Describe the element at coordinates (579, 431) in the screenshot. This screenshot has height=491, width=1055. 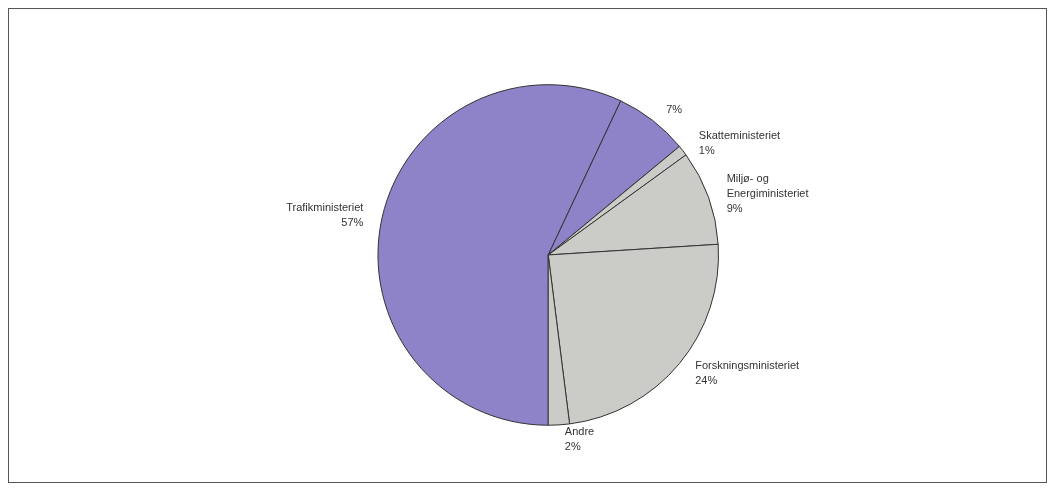
I see `slice-label: Andre` at that location.